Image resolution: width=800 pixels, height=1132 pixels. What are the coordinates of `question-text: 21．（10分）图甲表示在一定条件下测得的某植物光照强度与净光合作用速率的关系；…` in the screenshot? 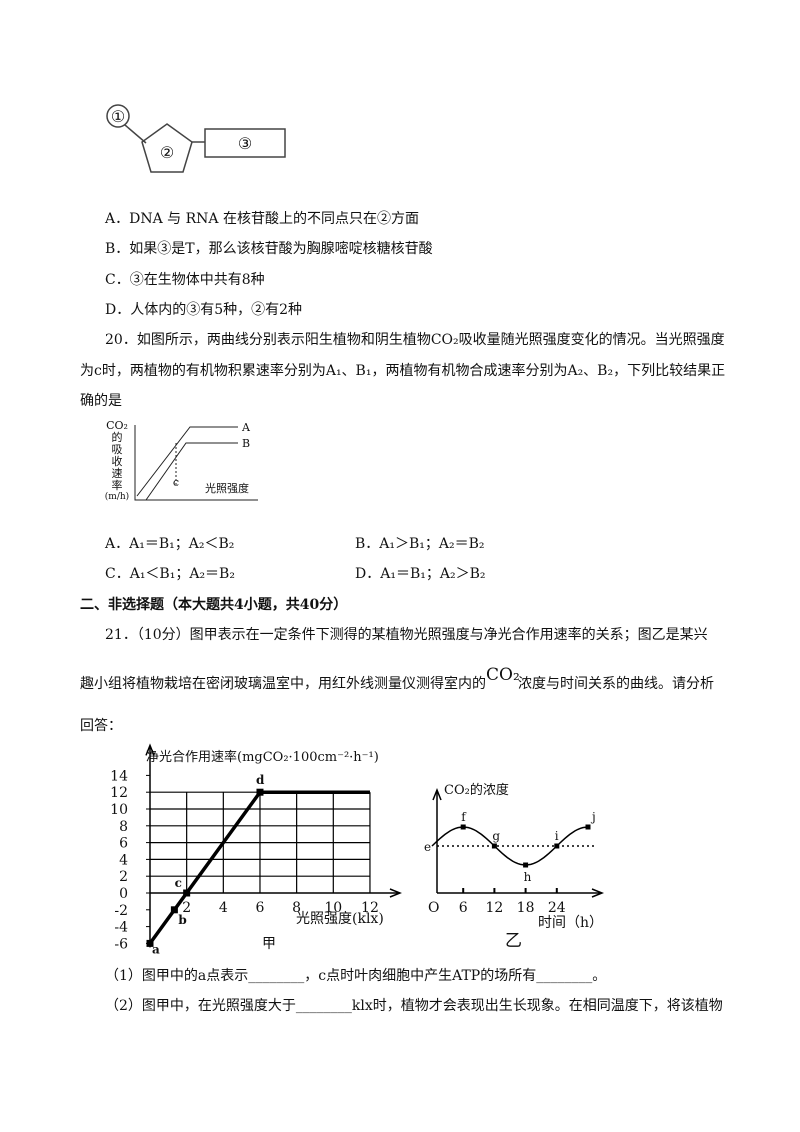 It's located at (406, 634).